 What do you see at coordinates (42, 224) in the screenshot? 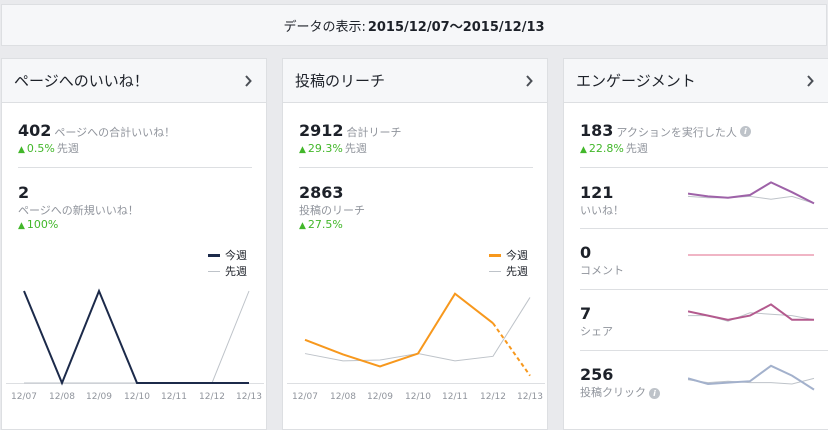
I see `delta-value: 100%` at bounding box center [42, 224].